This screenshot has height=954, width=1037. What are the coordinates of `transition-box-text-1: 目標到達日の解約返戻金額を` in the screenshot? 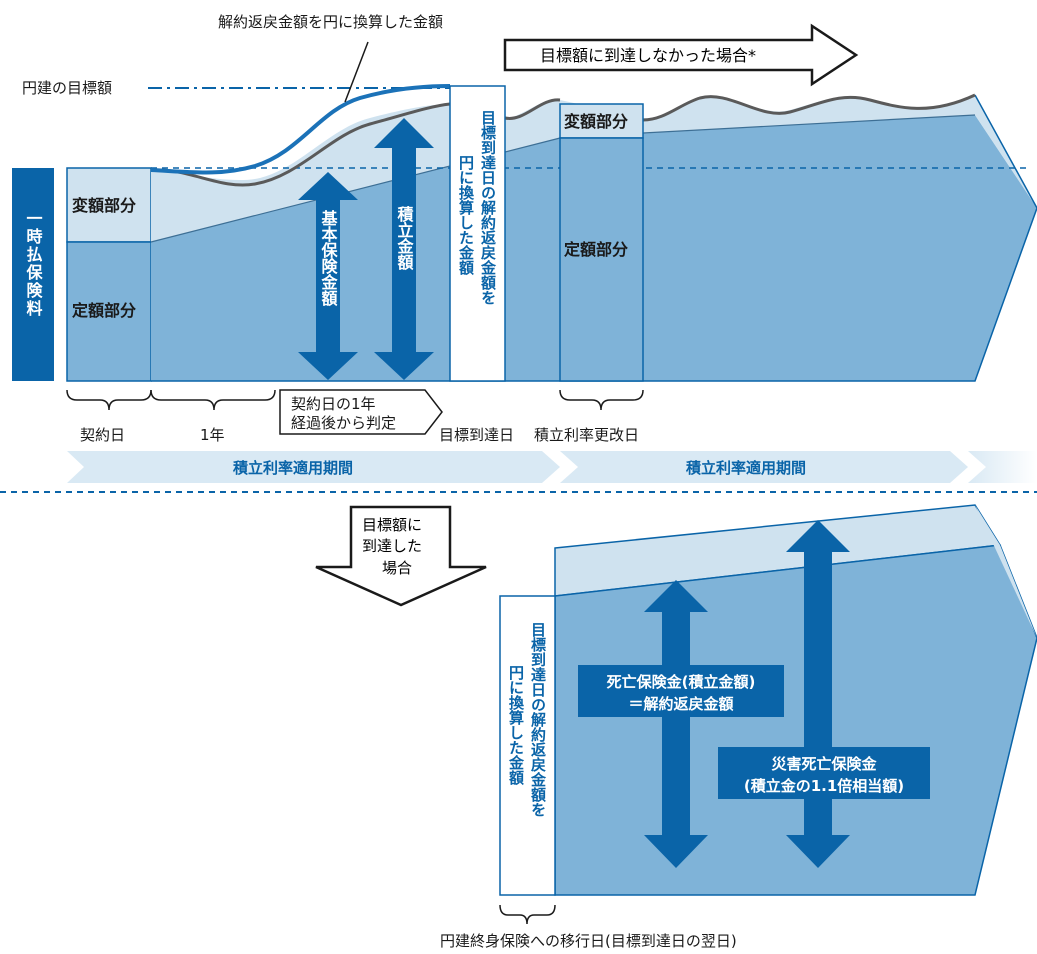 It's located at (538, 719).